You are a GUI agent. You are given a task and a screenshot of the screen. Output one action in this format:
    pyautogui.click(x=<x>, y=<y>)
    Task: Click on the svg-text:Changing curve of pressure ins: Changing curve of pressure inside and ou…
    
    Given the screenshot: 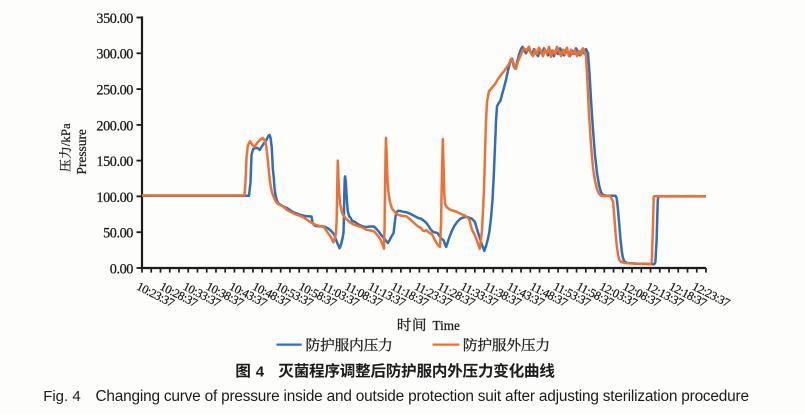 What is the action you would take?
    pyautogui.click(x=423, y=396)
    